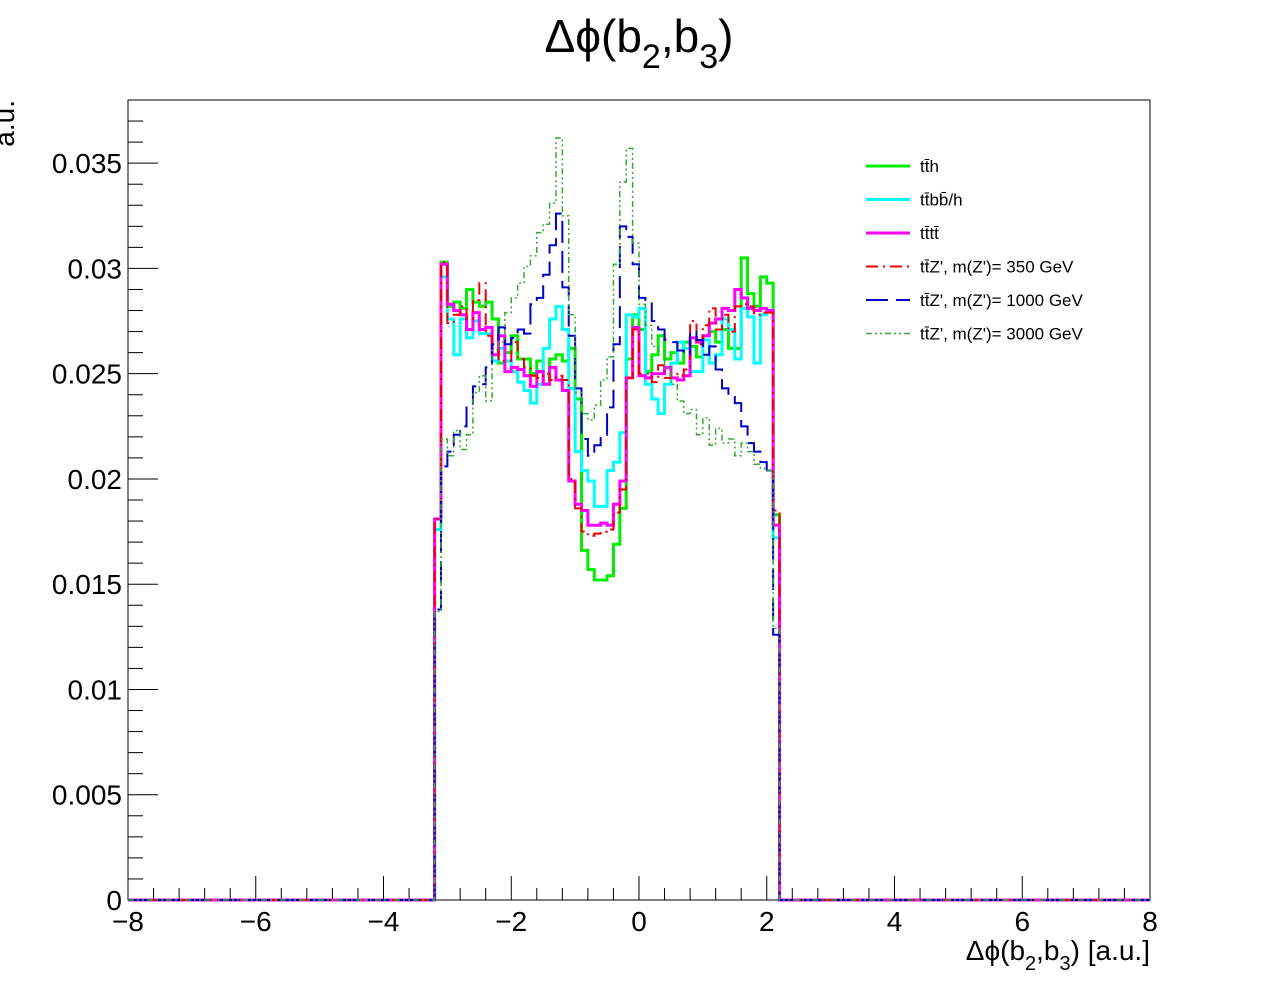  What do you see at coordinates (1022, 921) in the screenshot?
I see `x-tick-label: 6` at bounding box center [1022, 921].